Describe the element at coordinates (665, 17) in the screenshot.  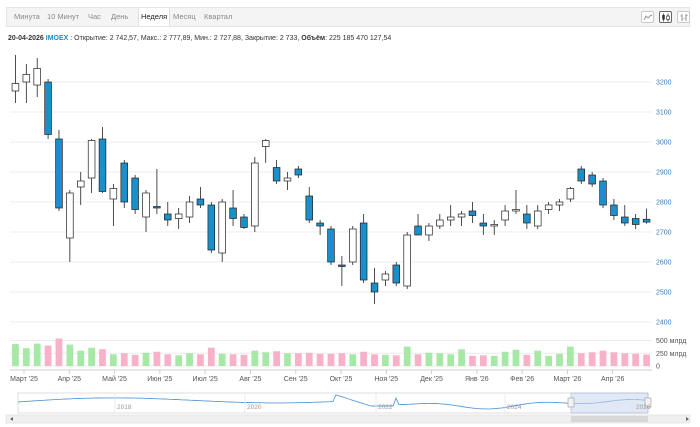
I see `candlestick-icon` at that location.